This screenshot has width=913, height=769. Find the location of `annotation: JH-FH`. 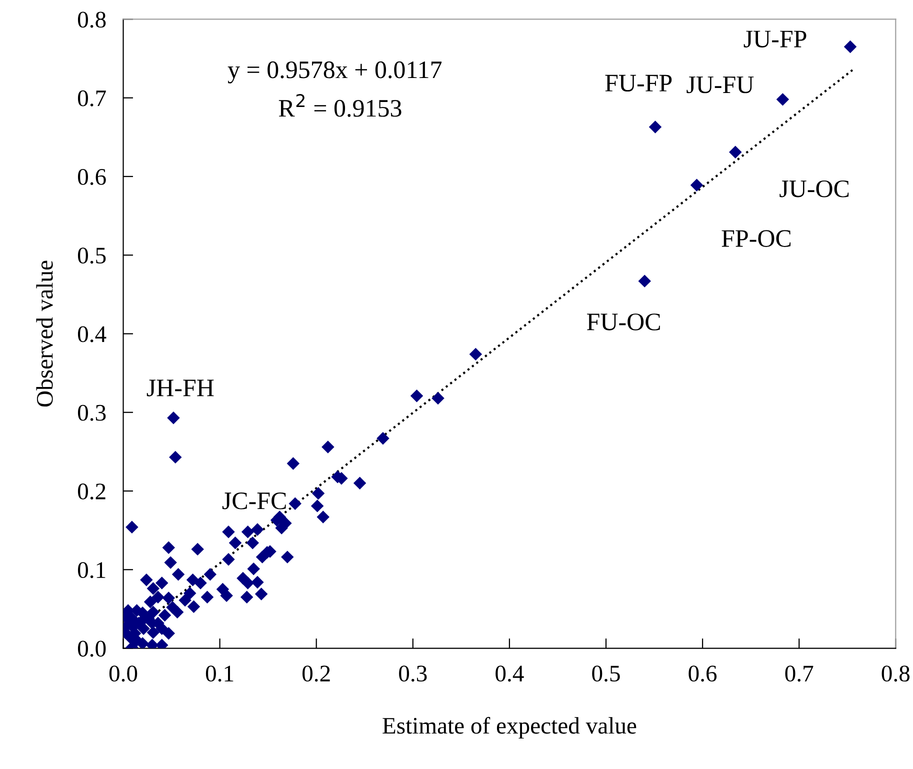

annotation: JH-FH is located at coordinates (180, 388).